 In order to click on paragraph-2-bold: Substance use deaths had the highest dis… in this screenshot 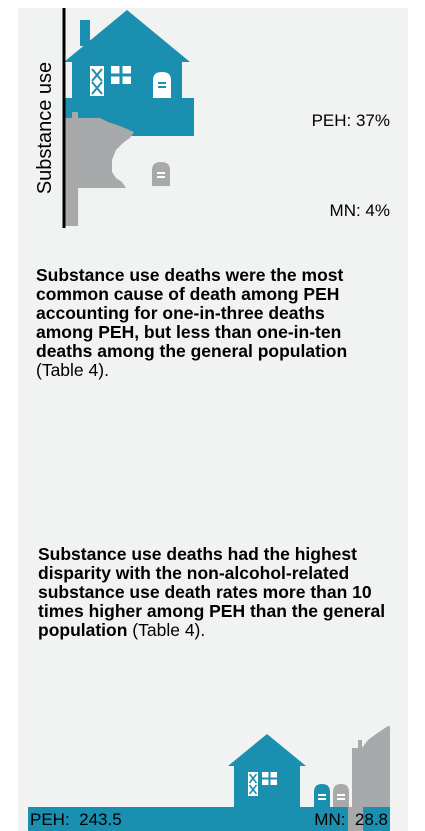, I will do `click(212, 592)`.